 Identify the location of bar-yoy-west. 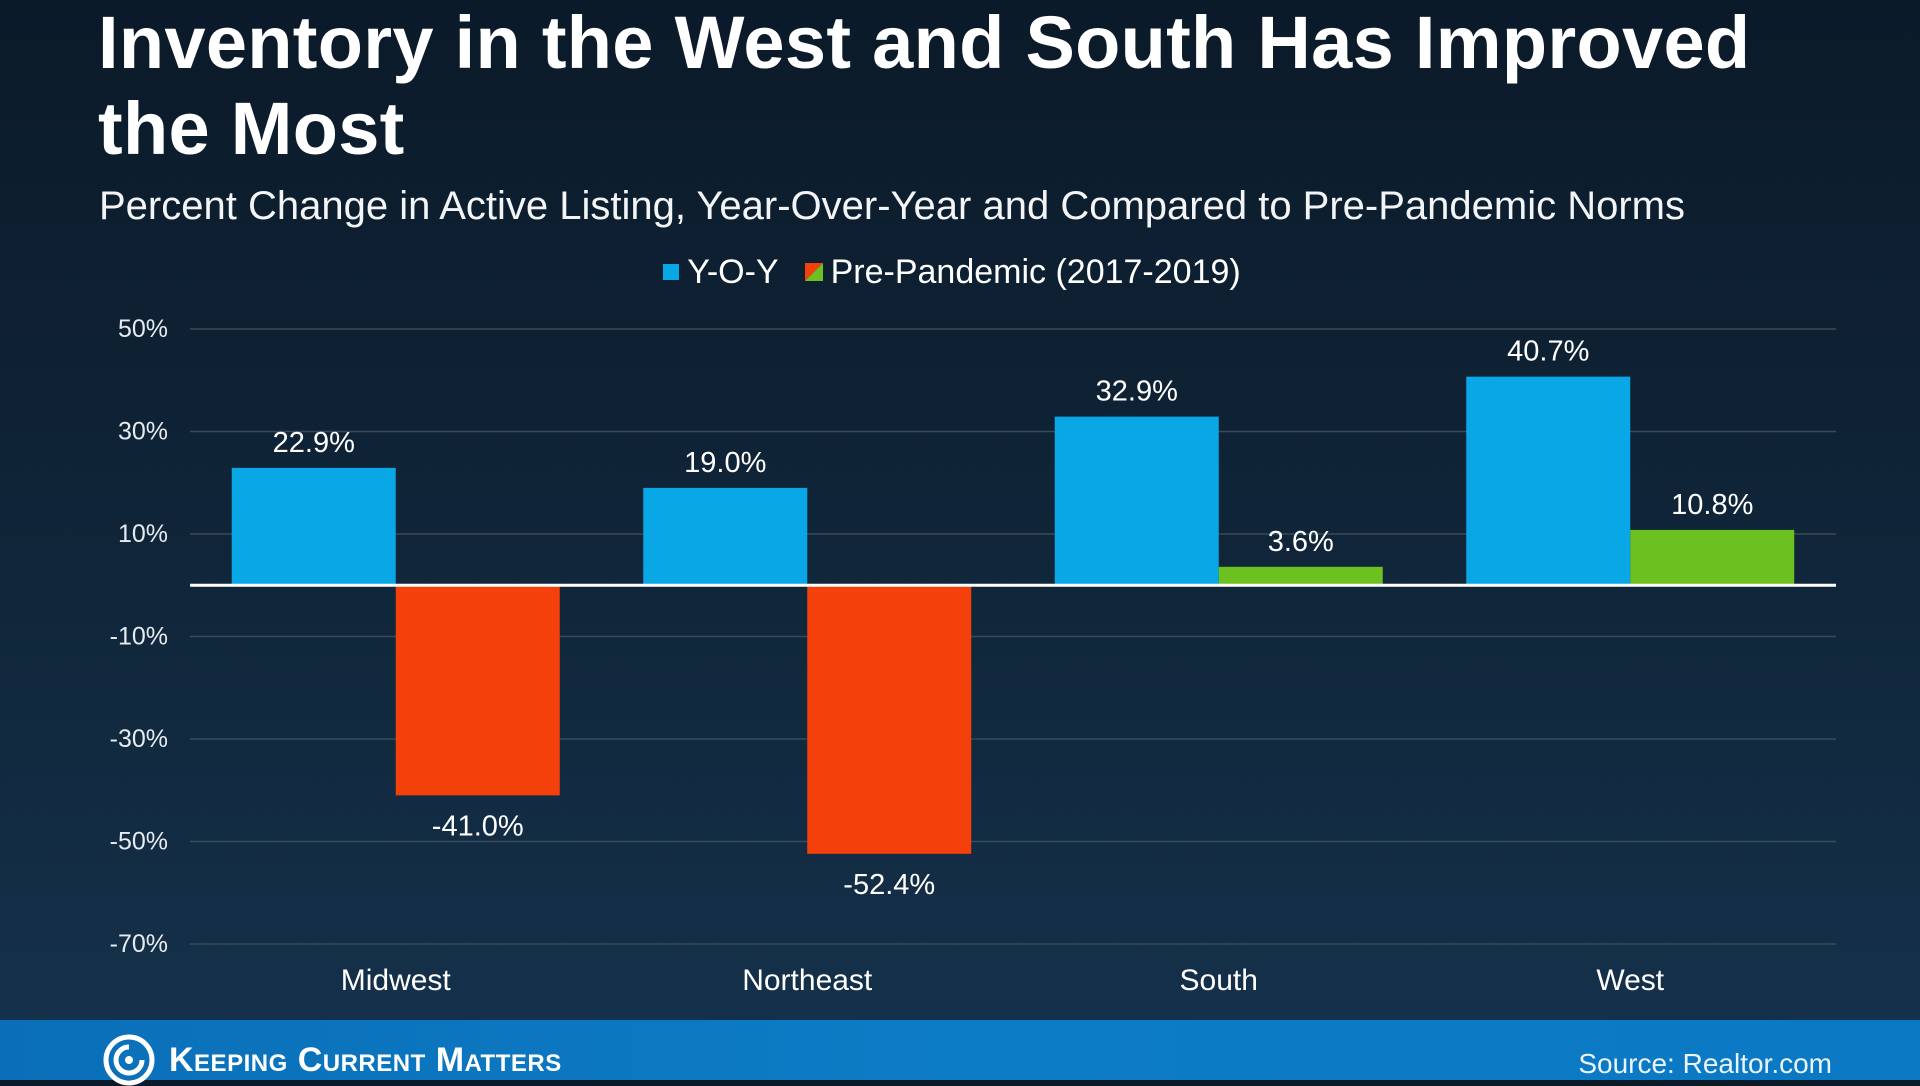
(1548, 481).